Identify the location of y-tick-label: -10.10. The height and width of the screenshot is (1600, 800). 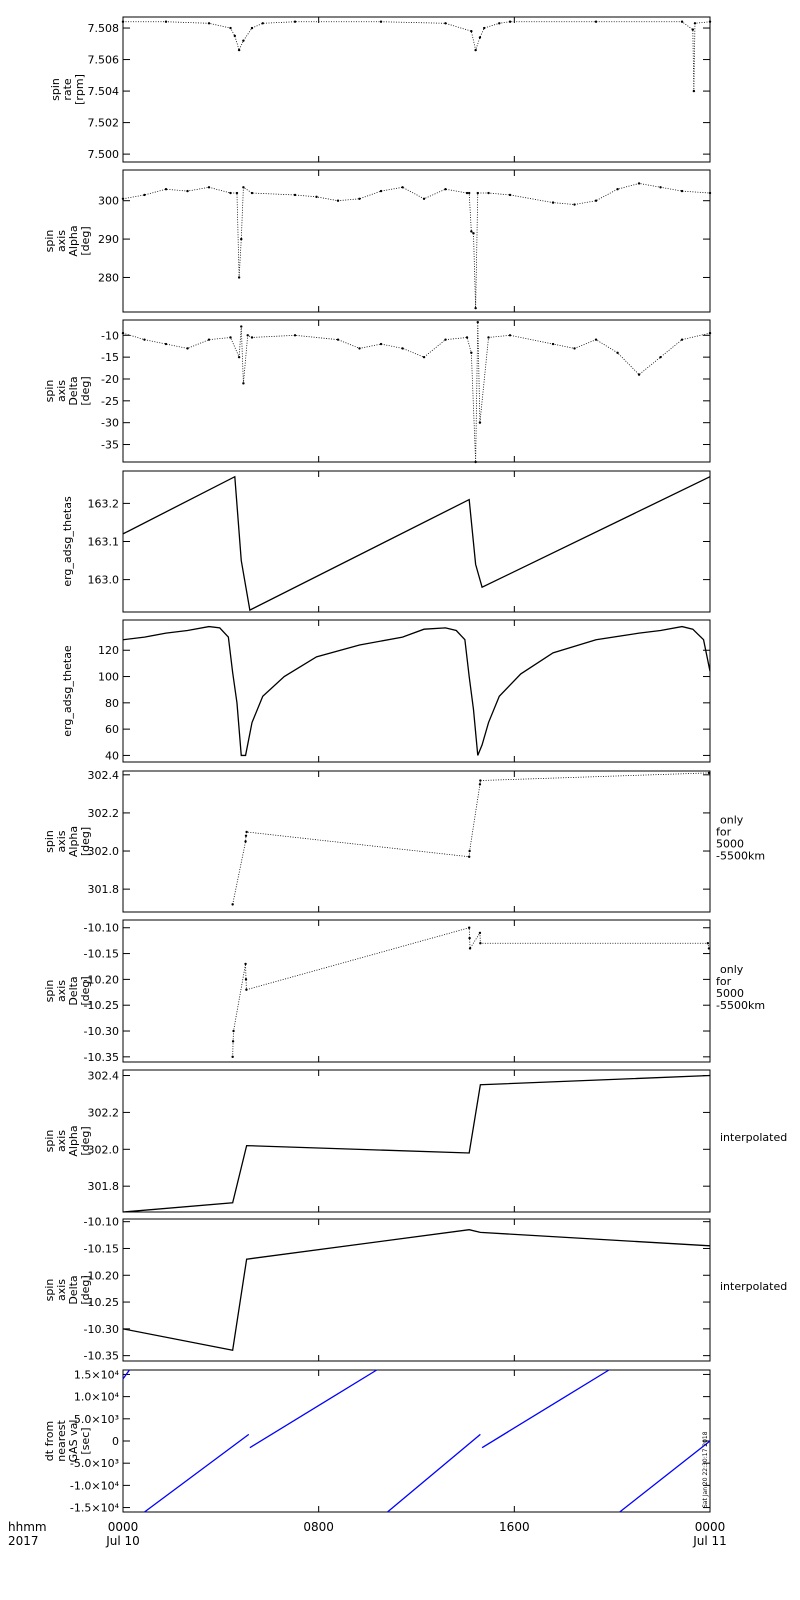
(101, 1222).